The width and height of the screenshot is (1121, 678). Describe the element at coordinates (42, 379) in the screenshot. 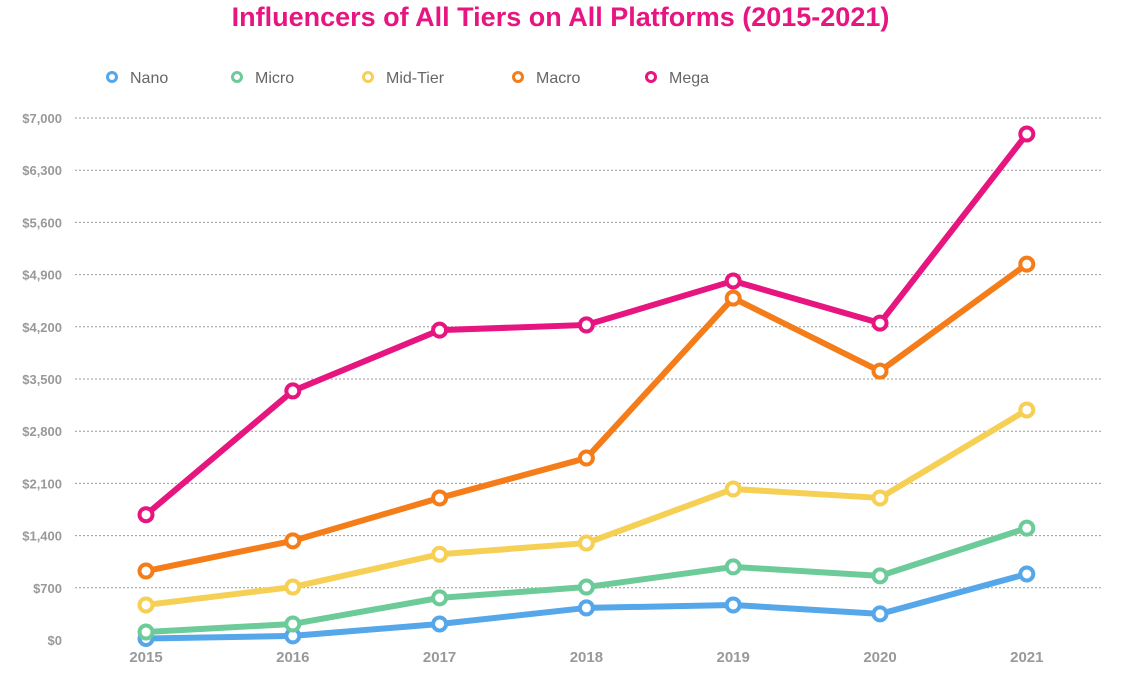

I see `y-tick-label: $3,500` at that location.